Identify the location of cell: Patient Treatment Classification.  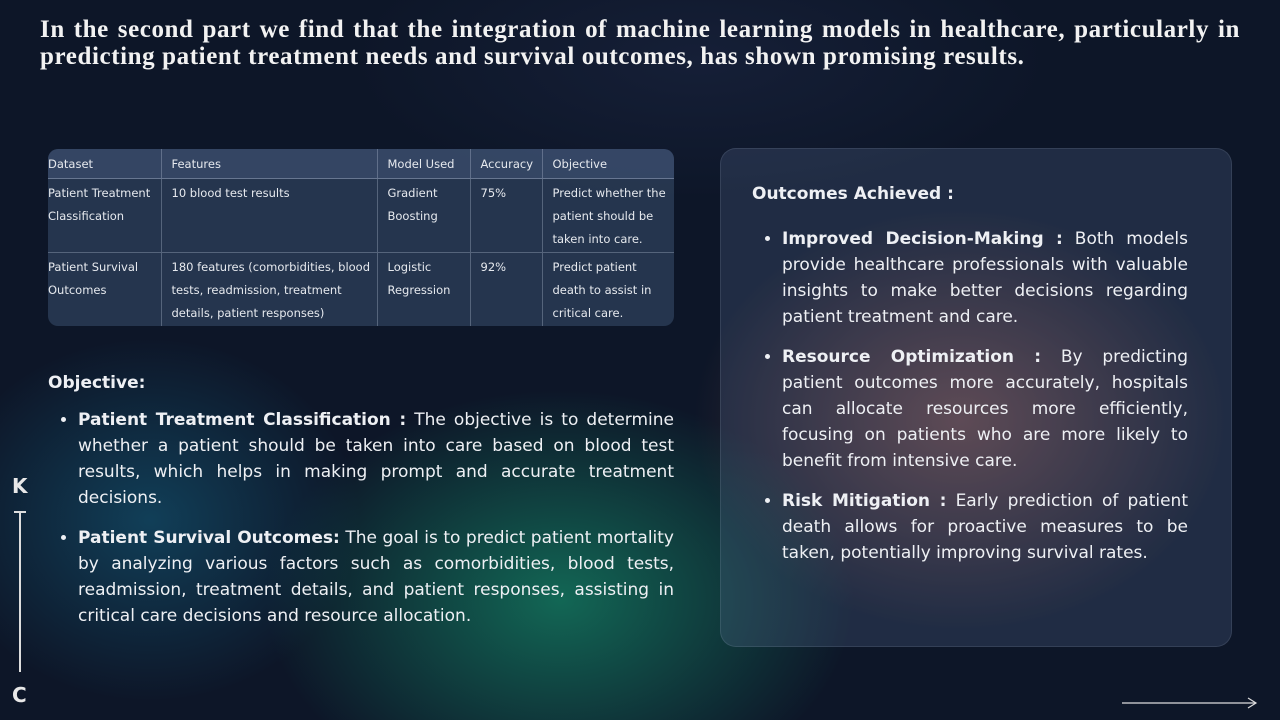
(104, 215).